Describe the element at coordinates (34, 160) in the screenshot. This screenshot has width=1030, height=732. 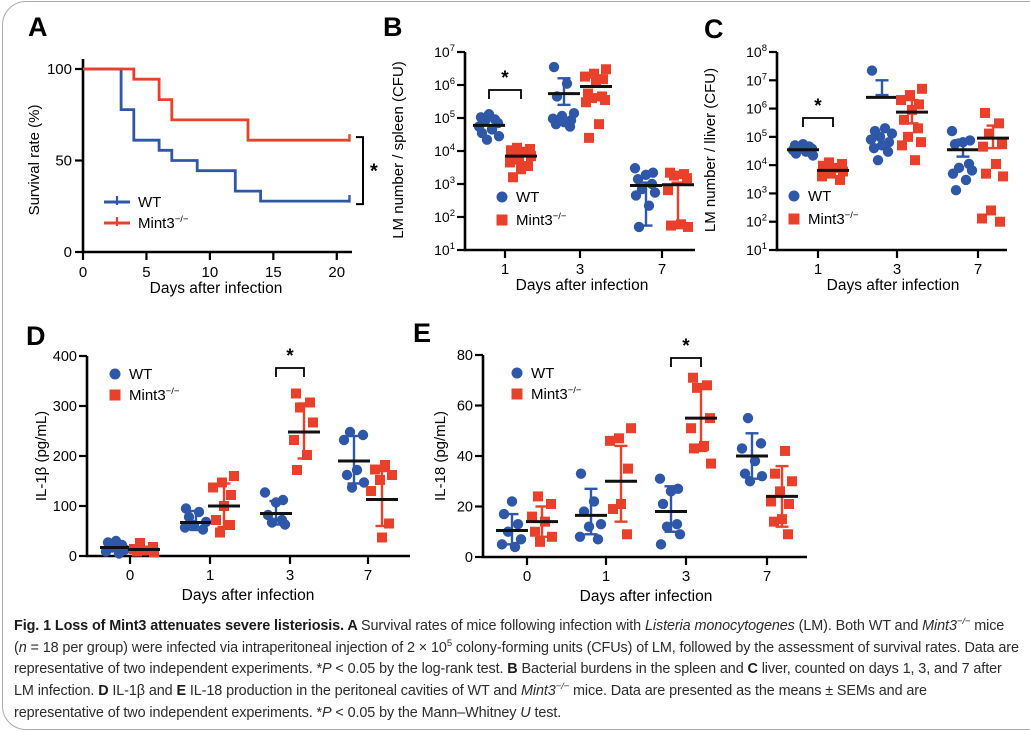
I see `svg-text: Survival rate (%)` at that location.